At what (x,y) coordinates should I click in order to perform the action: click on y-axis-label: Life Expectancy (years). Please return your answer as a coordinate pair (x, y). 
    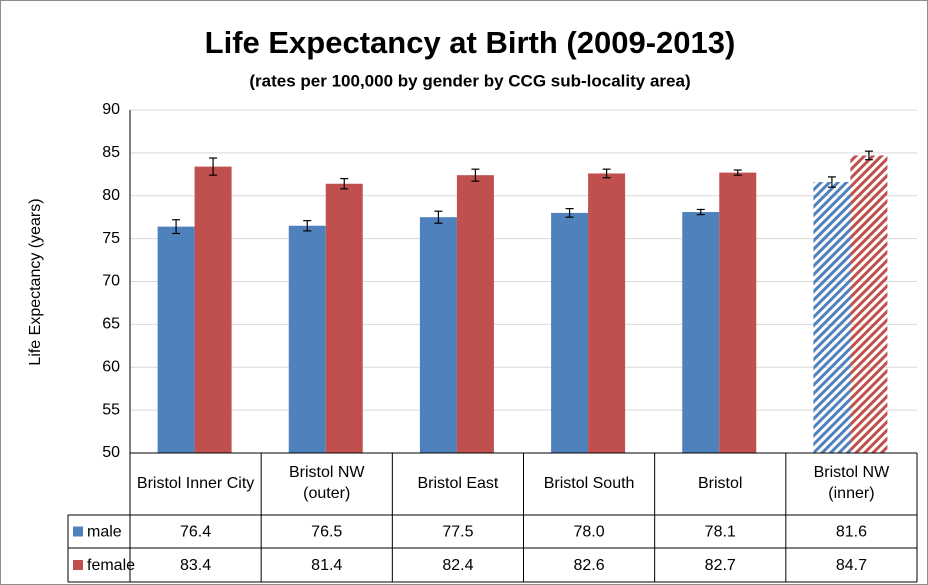
    Looking at the image, I should click on (35, 281).